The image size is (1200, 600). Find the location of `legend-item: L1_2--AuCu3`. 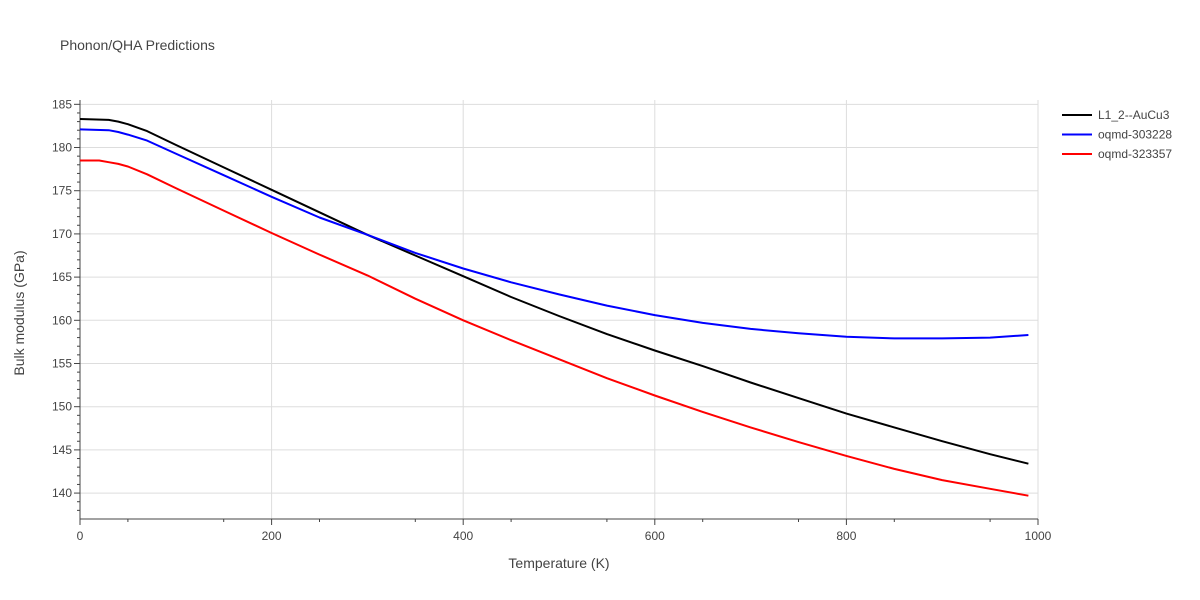

legend-item: L1_2--AuCu3 is located at coordinates (1116, 115).